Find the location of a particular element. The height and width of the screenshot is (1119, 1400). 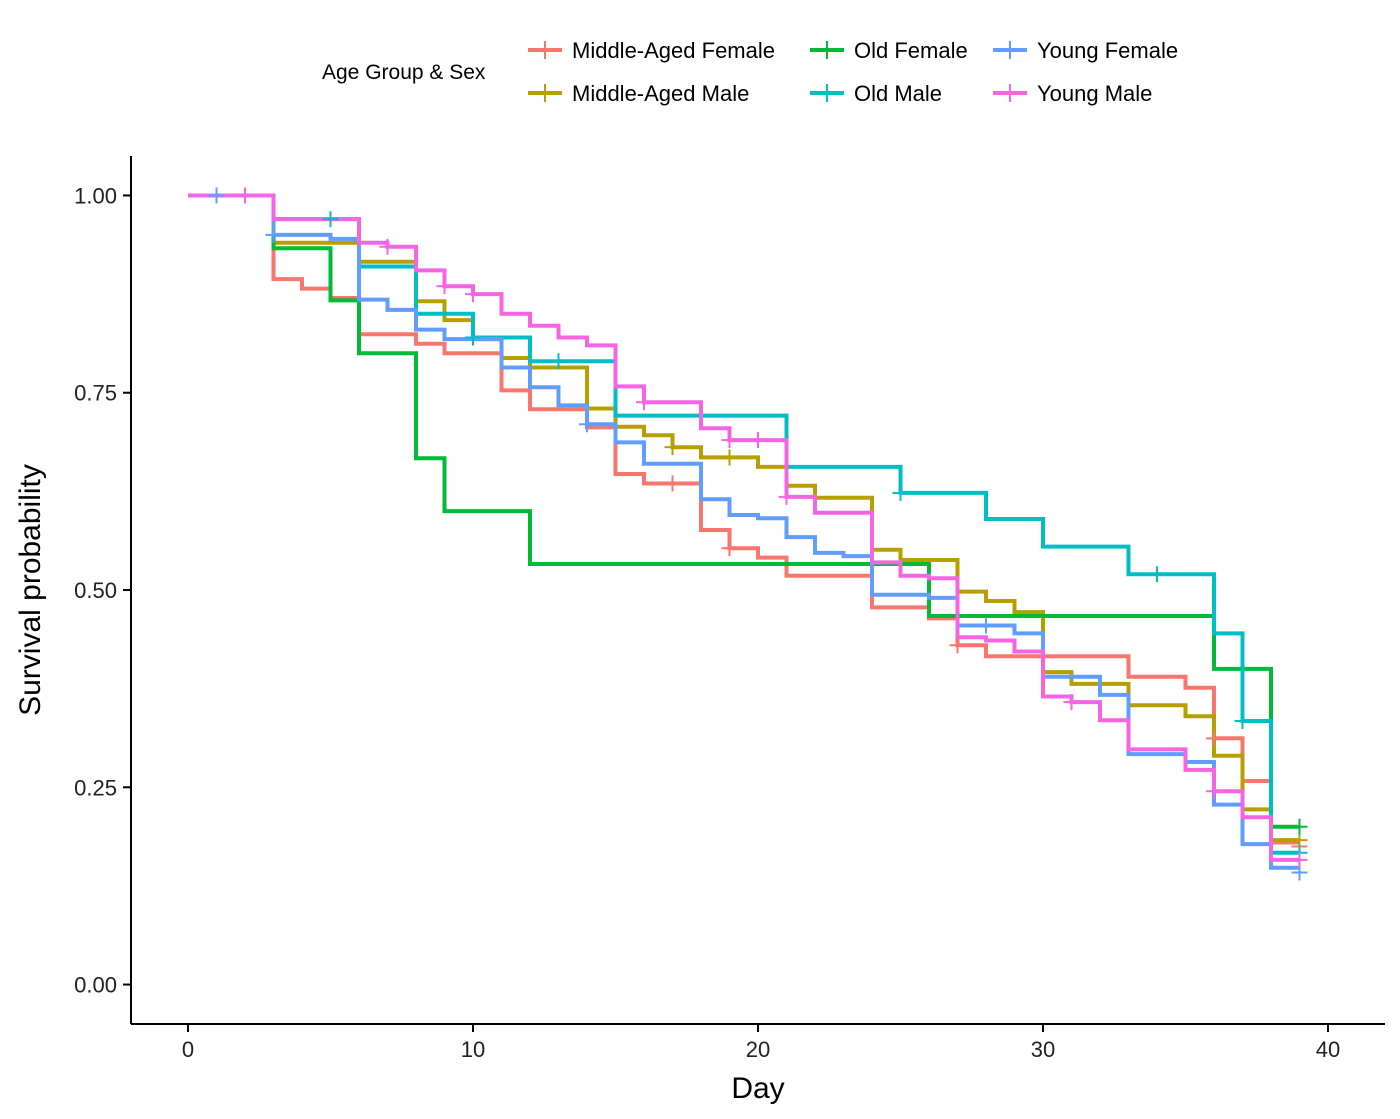

y-axis-ticks: 0.00 0.25 0.50 0.75 1.00 is located at coordinates (102, 590).